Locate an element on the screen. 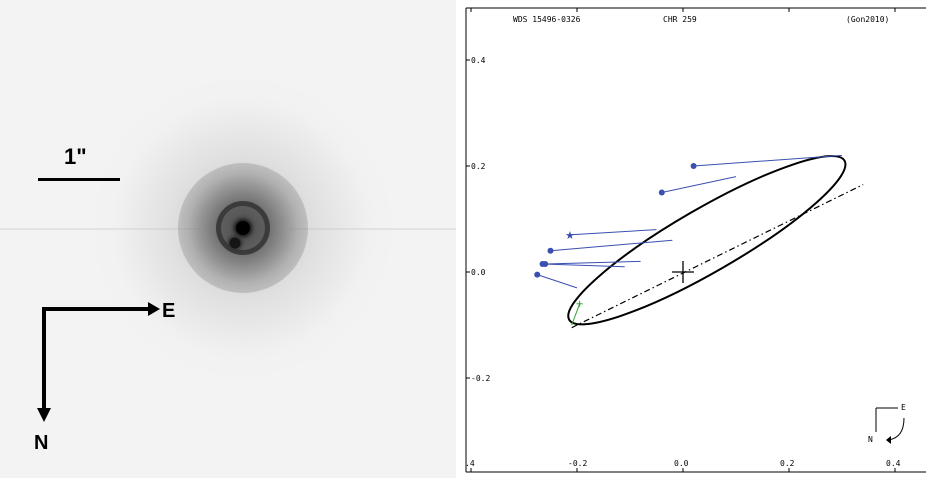  east-label: E is located at coordinates (169, 311).